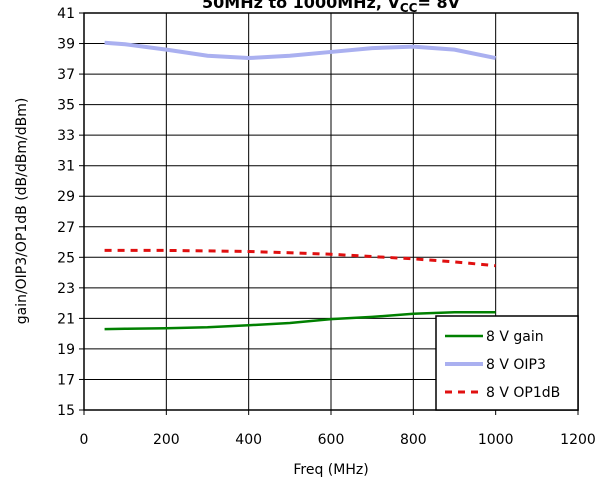  I want to click on x-tick-label: 400, so click(248, 440).